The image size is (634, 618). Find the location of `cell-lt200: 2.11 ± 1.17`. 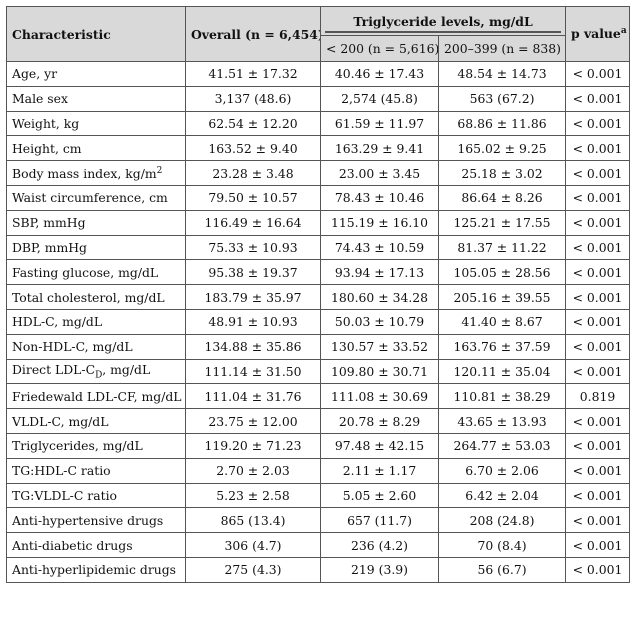

cell-lt200: 2.11 ± 1.17 is located at coordinates (379, 470).